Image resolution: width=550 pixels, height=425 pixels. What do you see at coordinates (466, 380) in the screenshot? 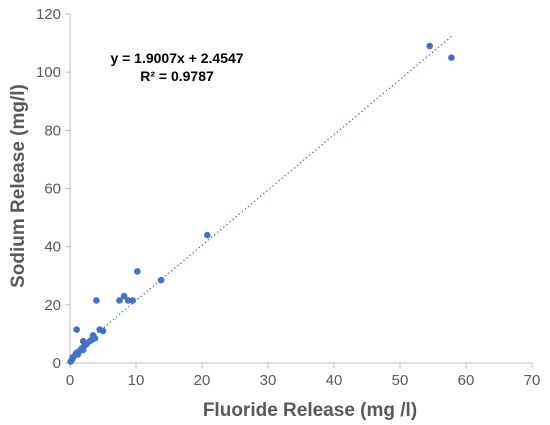
I see `x-tick-label: 60` at bounding box center [466, 380].